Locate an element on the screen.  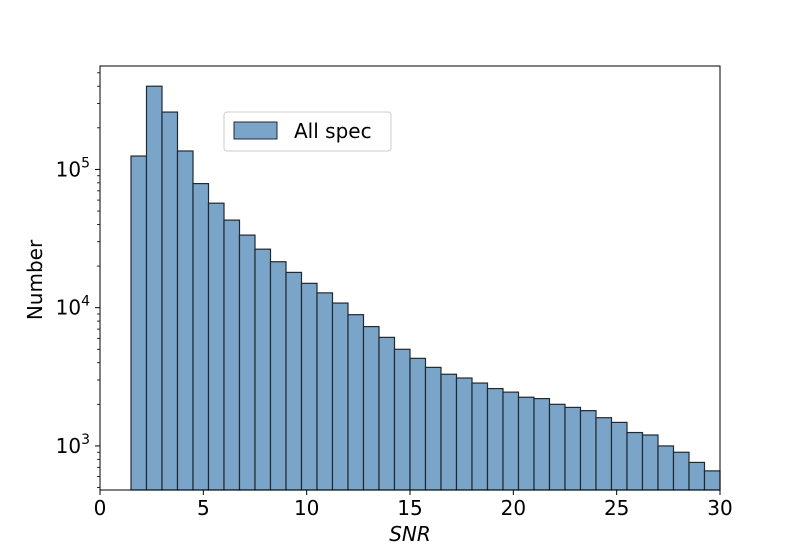
x-tick-label: 20 is located at coordinates (513, 508).